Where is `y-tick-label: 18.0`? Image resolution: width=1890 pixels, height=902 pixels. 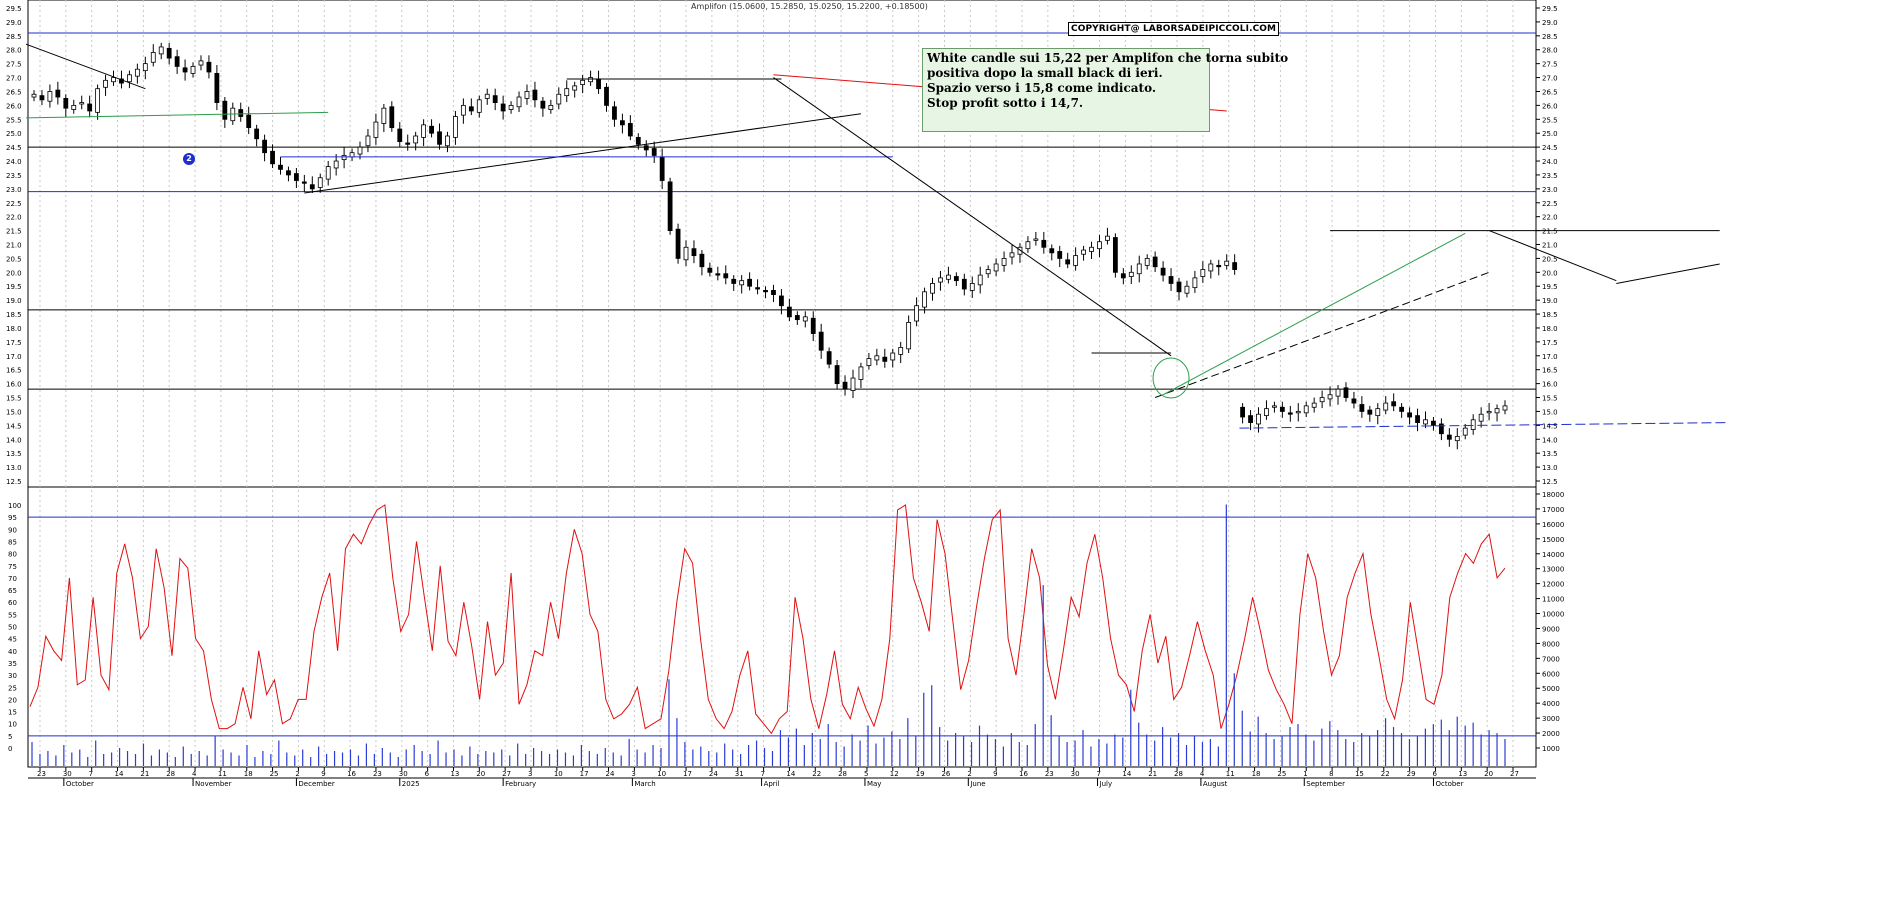
y-tick-label: 18.0 is located at coordinates (1550, 329).